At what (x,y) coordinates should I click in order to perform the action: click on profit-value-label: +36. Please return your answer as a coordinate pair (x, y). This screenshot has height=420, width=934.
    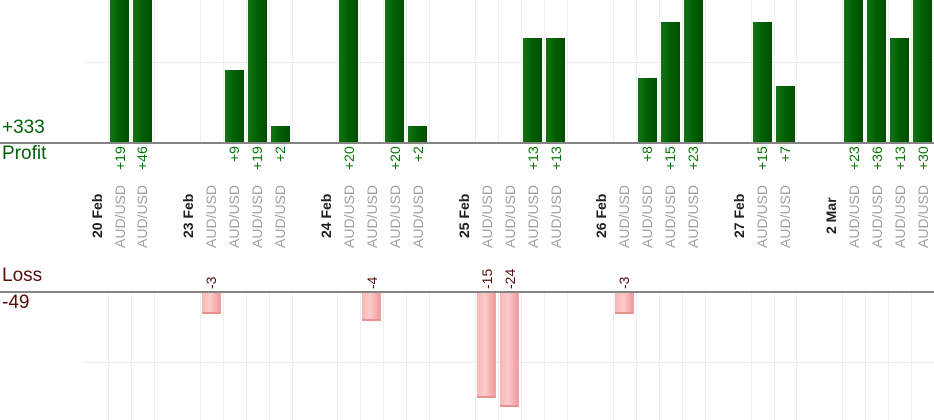
    Looking at the image, I should click on (876, 158).